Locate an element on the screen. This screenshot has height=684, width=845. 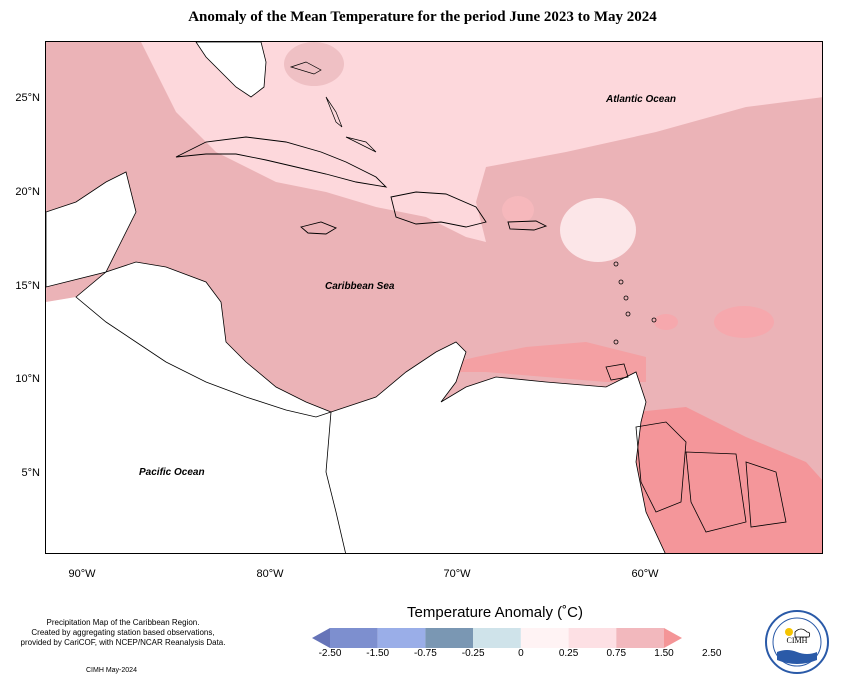
label-atlantic-ocean: Atlantic Ocean is located at coordinates (641, 99).